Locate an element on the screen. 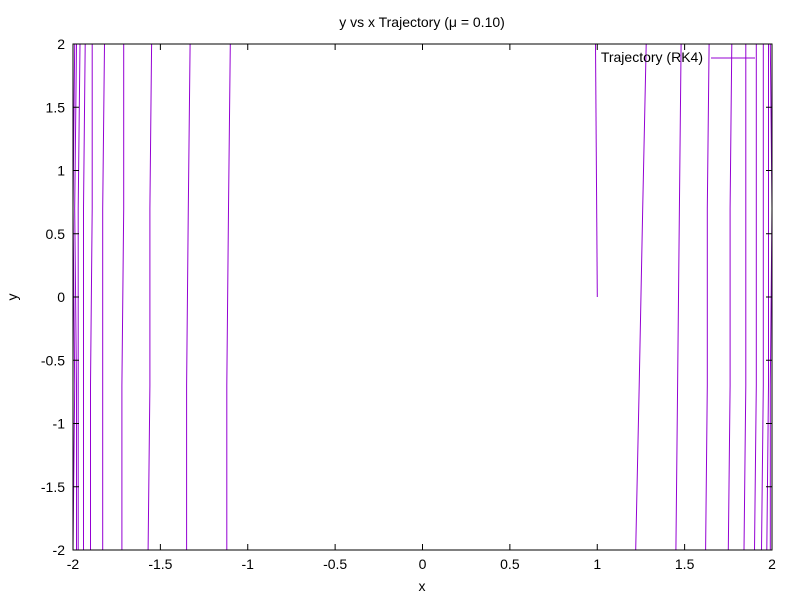 This screenshot has height=600, width=800. x-tick-label: 0.5 is located at coordinates (510, 564).